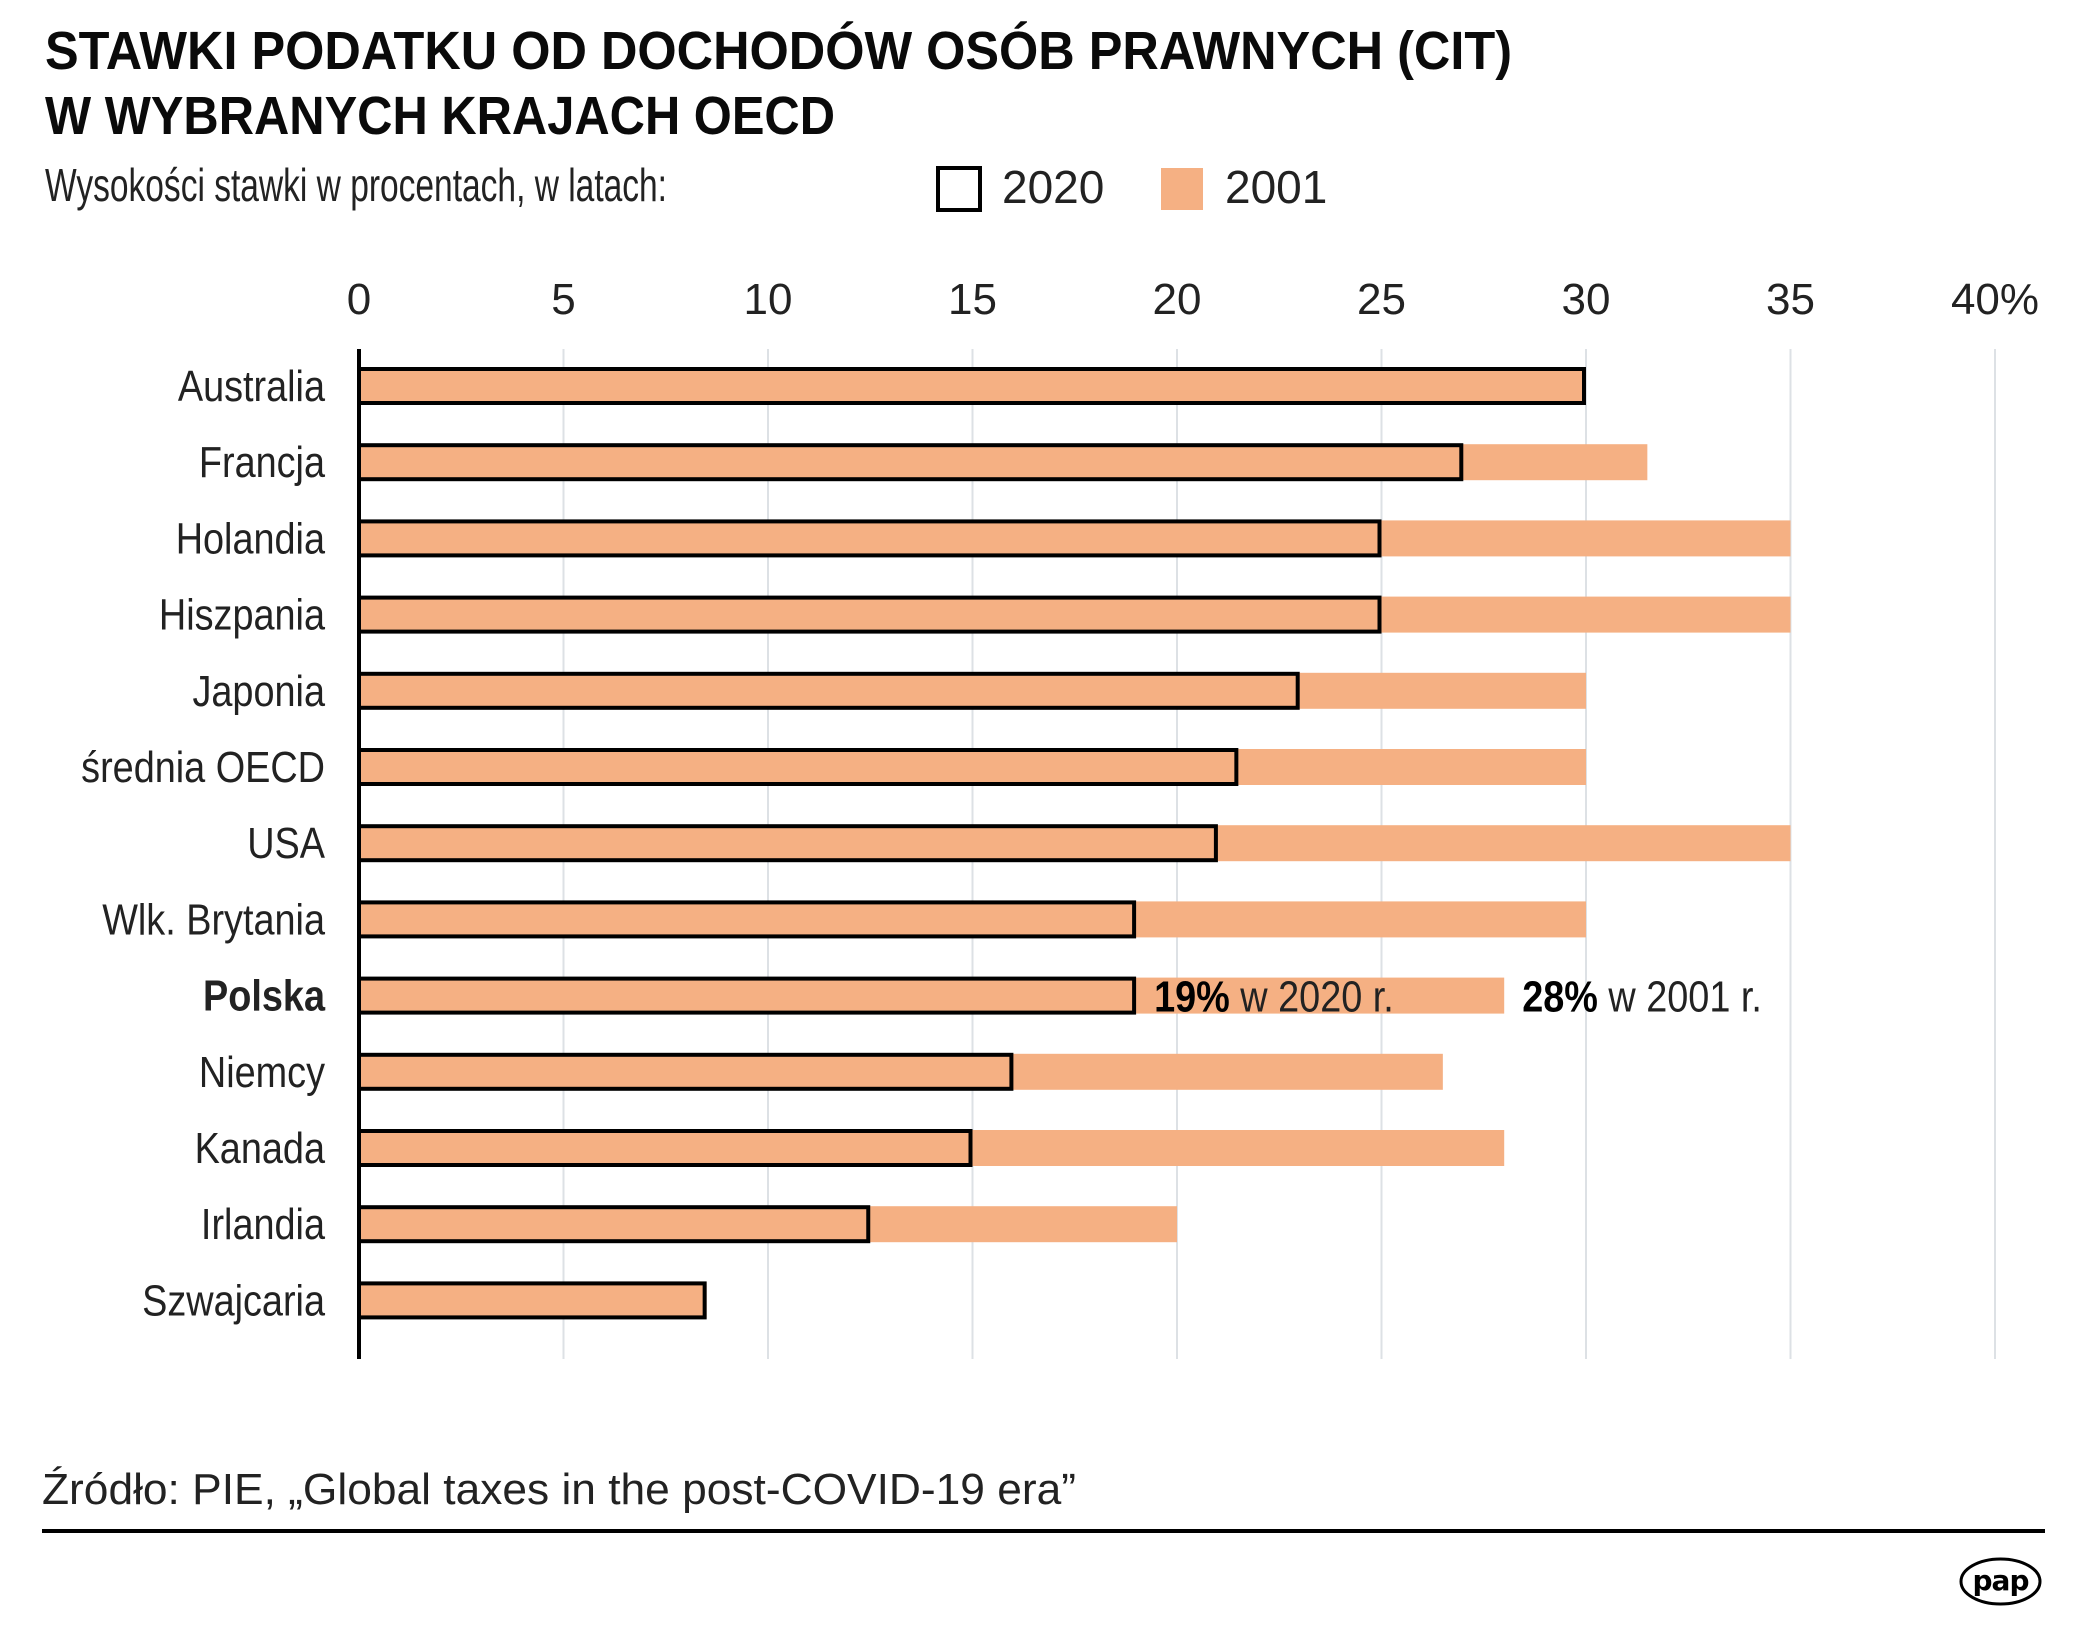 The image size is (2085, 1632). Describe the element at coordinates (1182, 189) in the screenshot. I see `legend-swatch-2001` at that location.